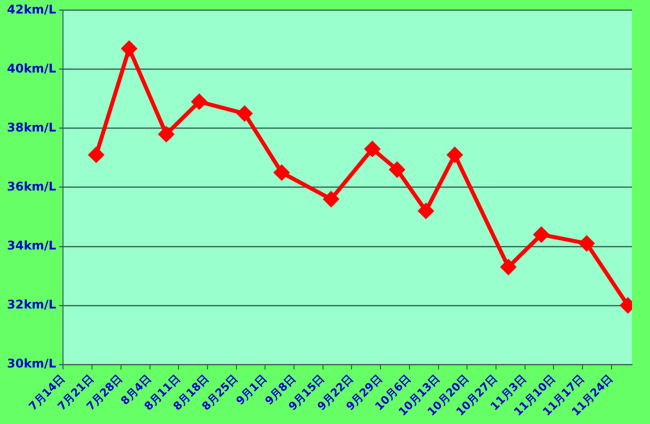 The image size is (650, 424). What do you see at coordinates (31, 68) in the screenshot?
I see `y-tick-label: 40km/L` at bounding box center [31, 68].